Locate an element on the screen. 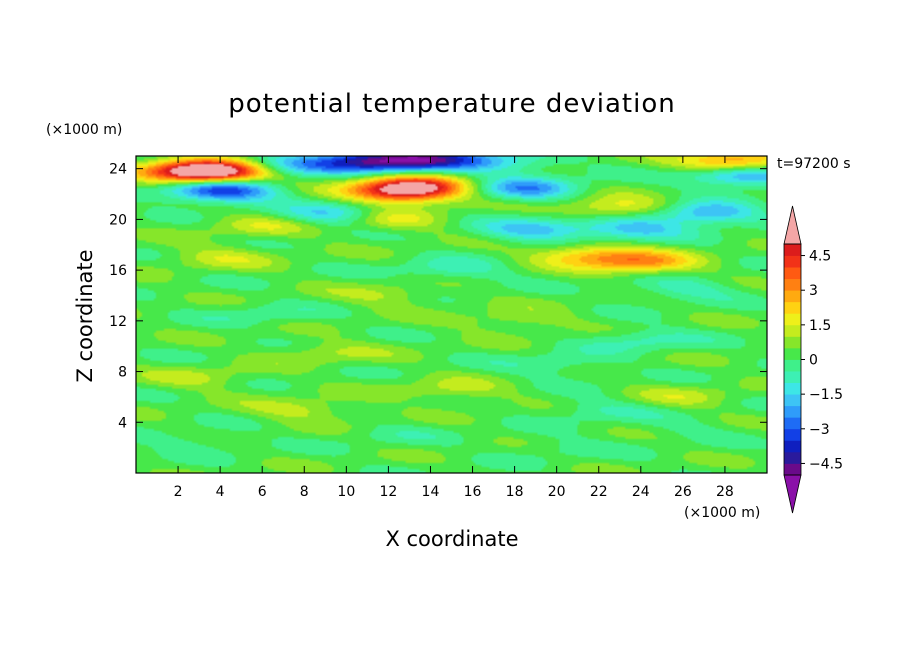 This screenshot has width=904, height=654. y-tick-label: 8 is located at coordinates (122, 373).